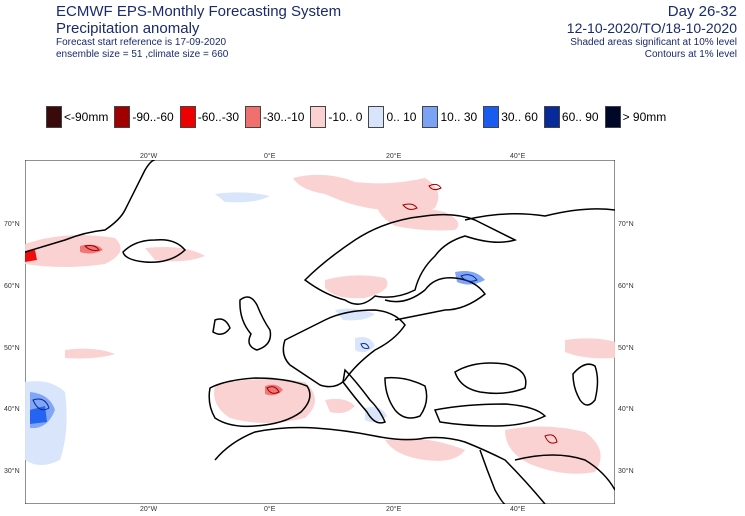  Describe the element at coordinates (345, 117) in the screenshot. I see `legend-label: -10.. 0` at that location.